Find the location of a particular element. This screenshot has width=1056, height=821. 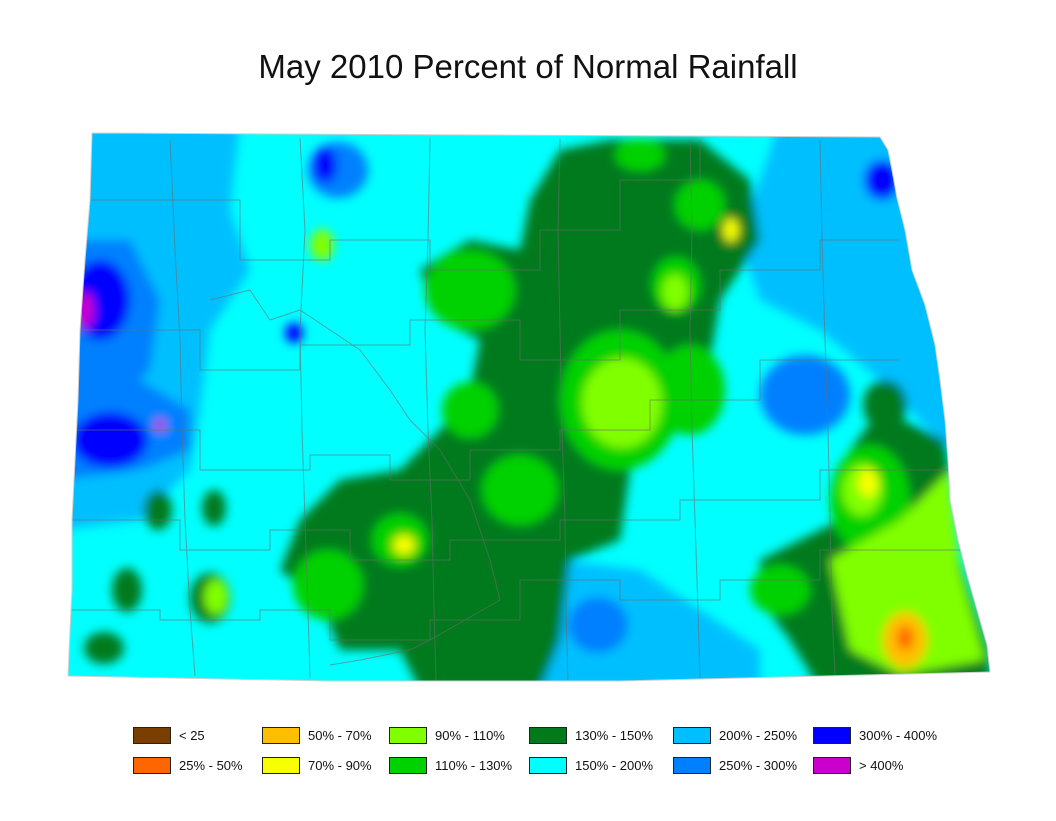

legend-label-200-250: 200% - 250% is located at coordinates (758, 735).